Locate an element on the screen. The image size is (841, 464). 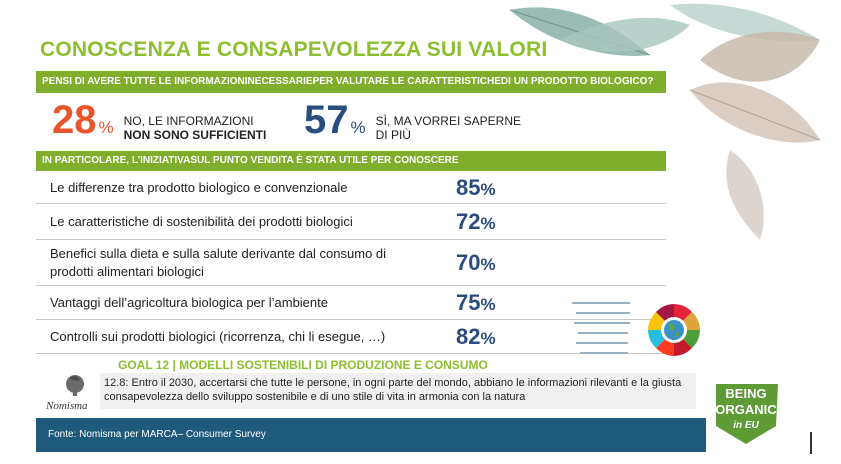
nomisma-logo is located at coordinates (75, 385).